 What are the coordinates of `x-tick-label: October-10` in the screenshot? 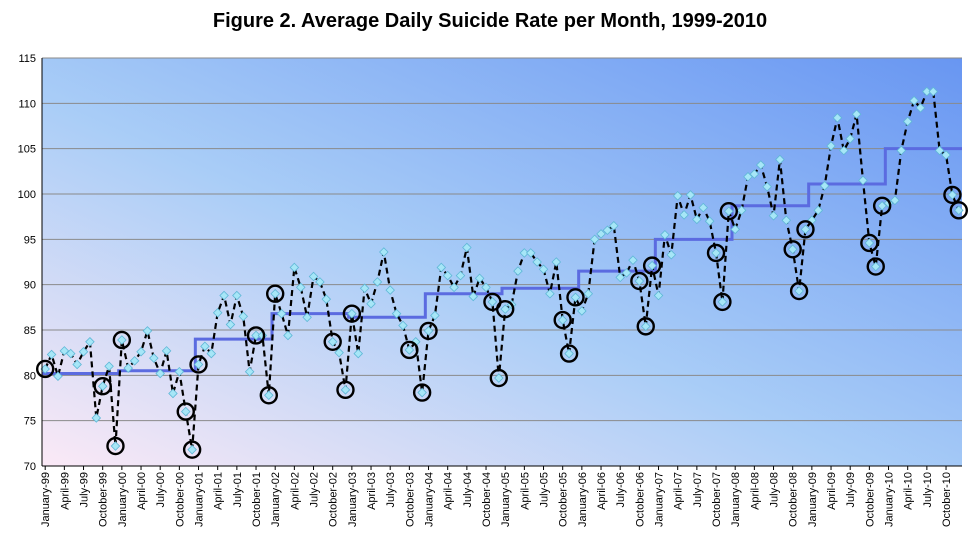 It's located at (947, 499).